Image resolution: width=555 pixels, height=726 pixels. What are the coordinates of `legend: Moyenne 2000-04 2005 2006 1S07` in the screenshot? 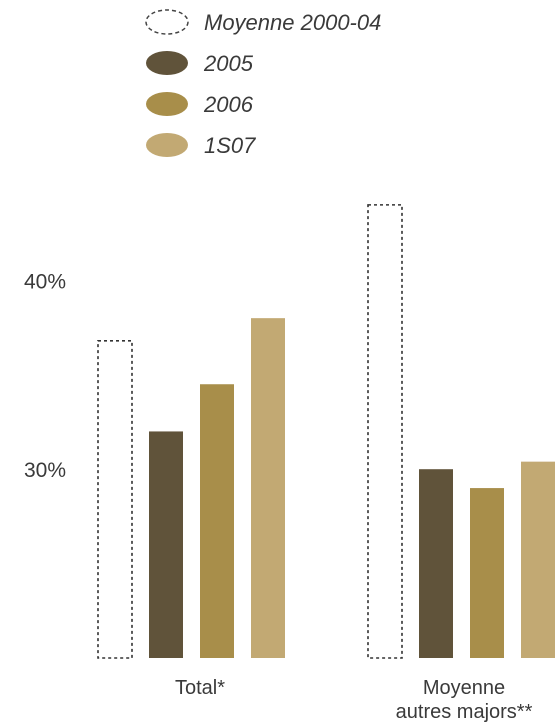 It's located at (263, 83).